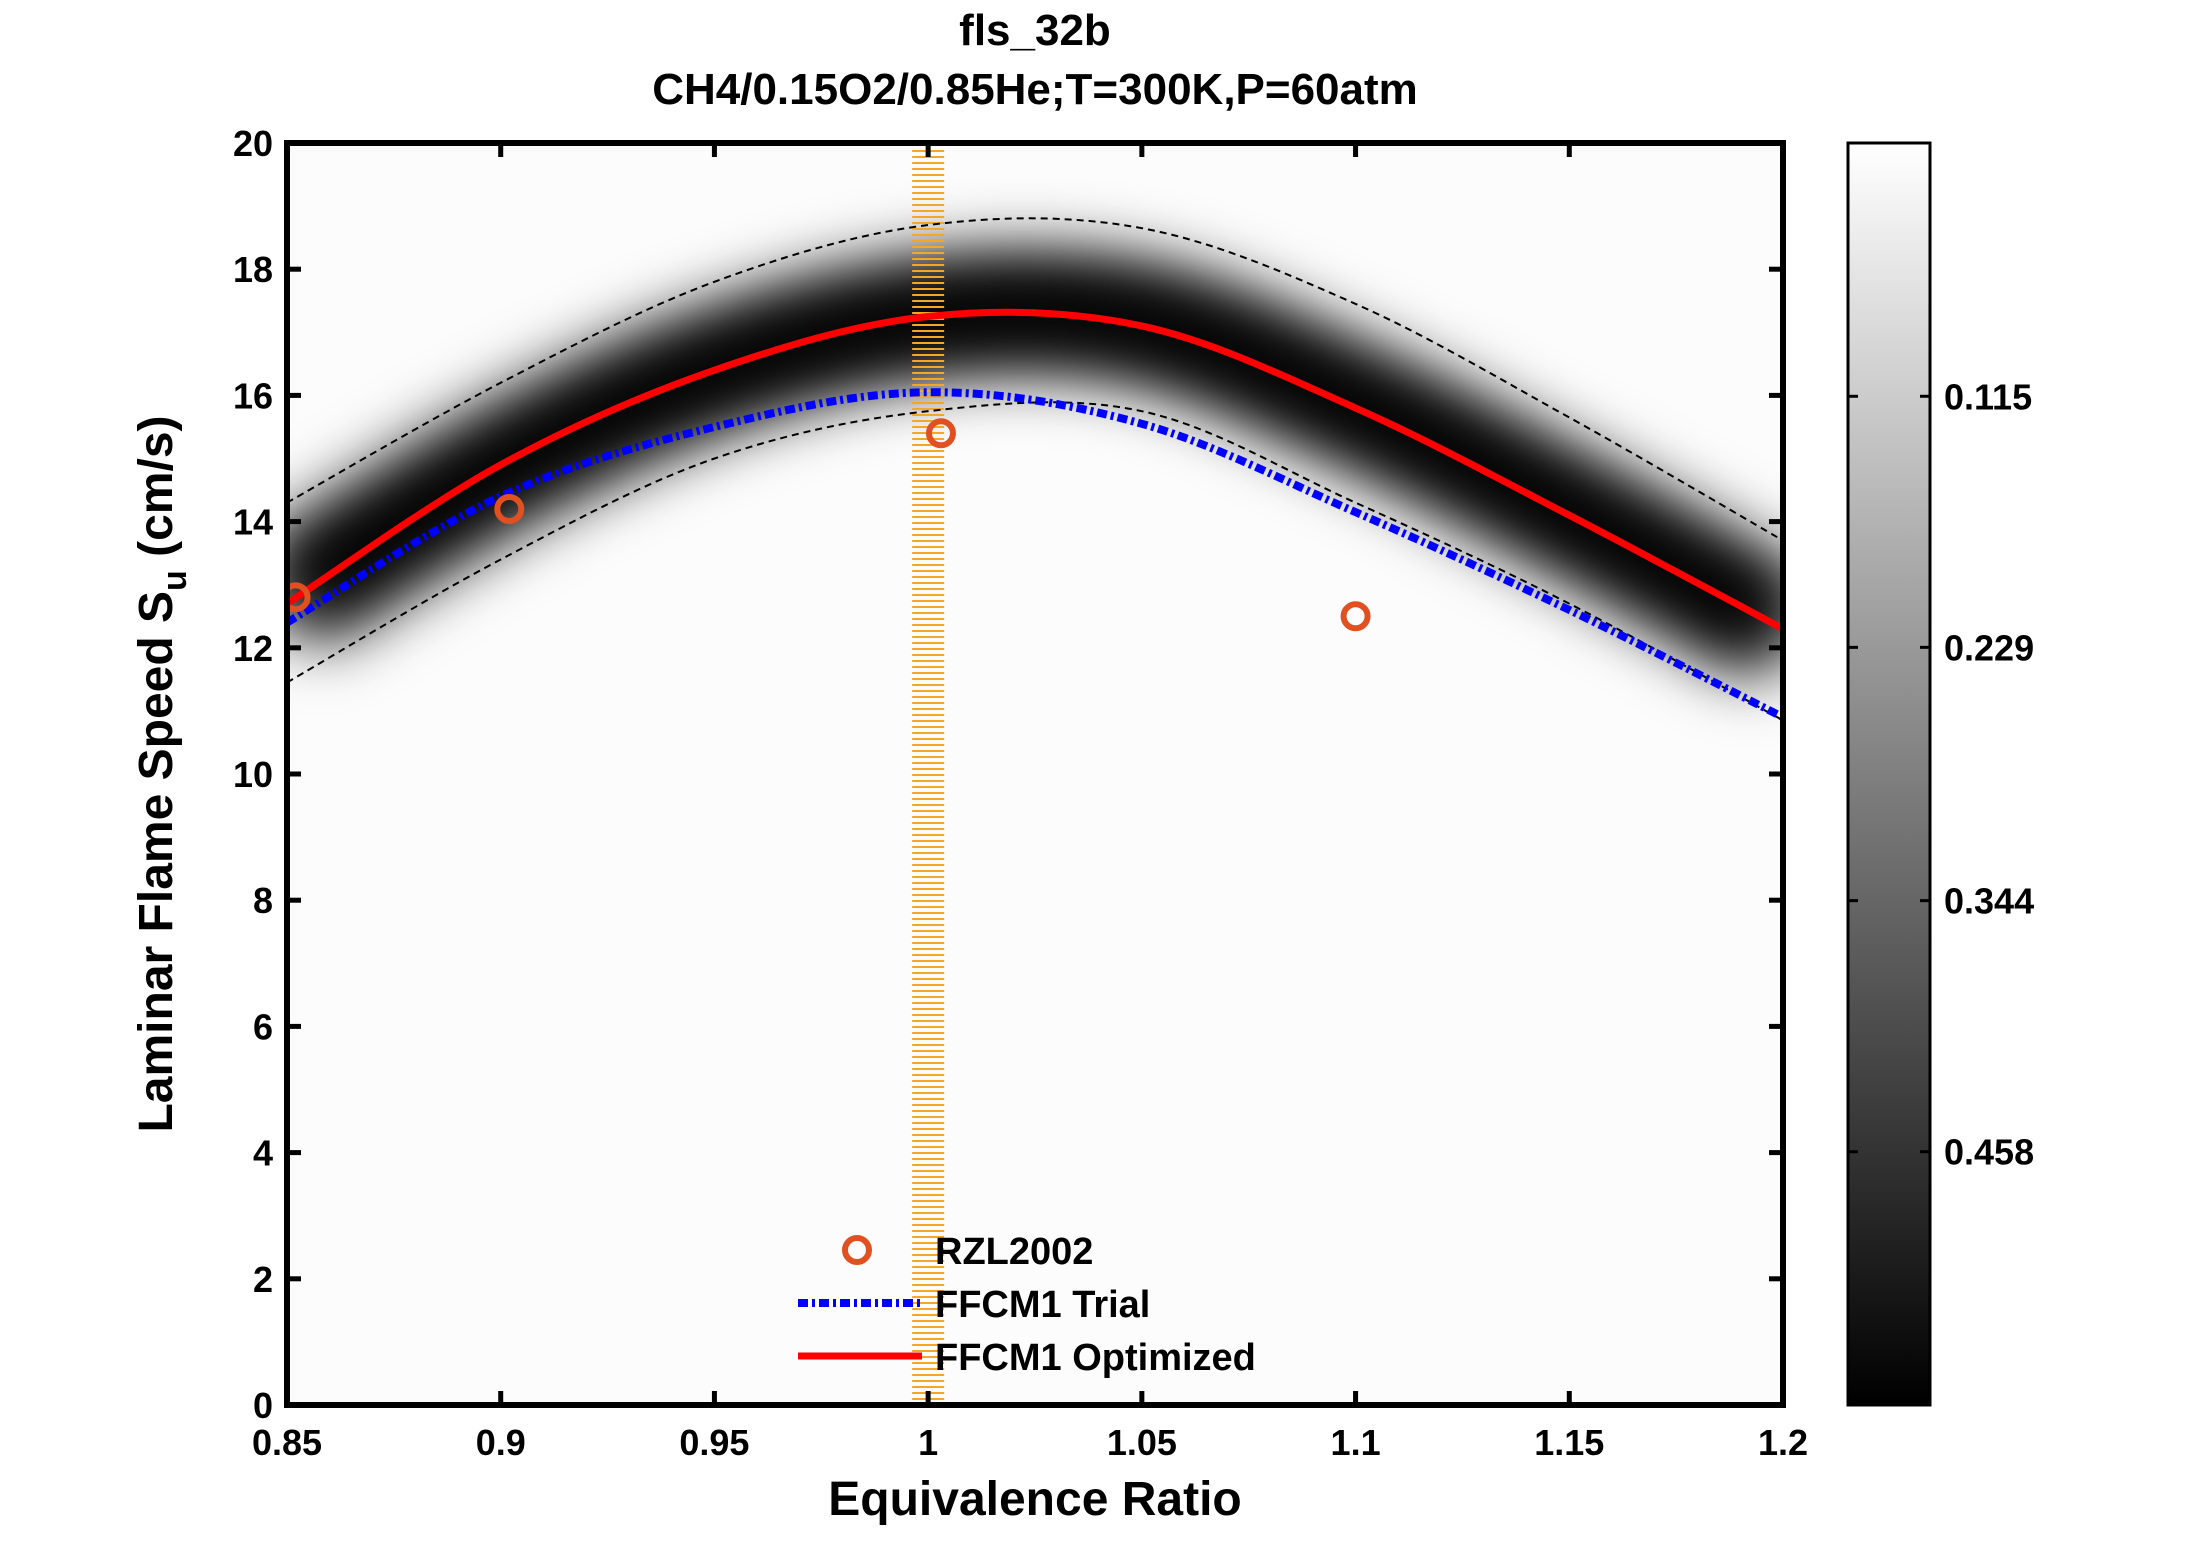  Describe the element at coordinates (253, 269) in the screenshot. I see `y-tick-label: 18` at that location.